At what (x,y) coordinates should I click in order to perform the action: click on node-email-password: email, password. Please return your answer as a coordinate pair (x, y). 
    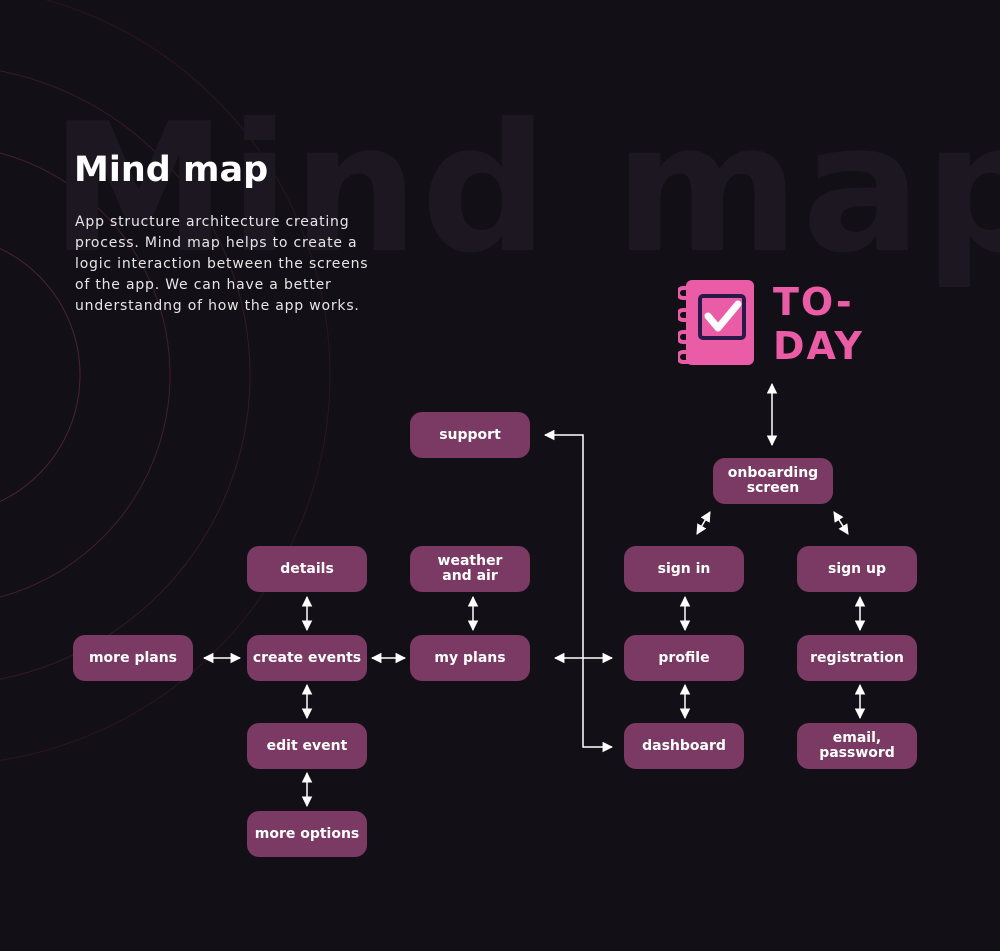
    Looking at the image, I should click on (857, 746).